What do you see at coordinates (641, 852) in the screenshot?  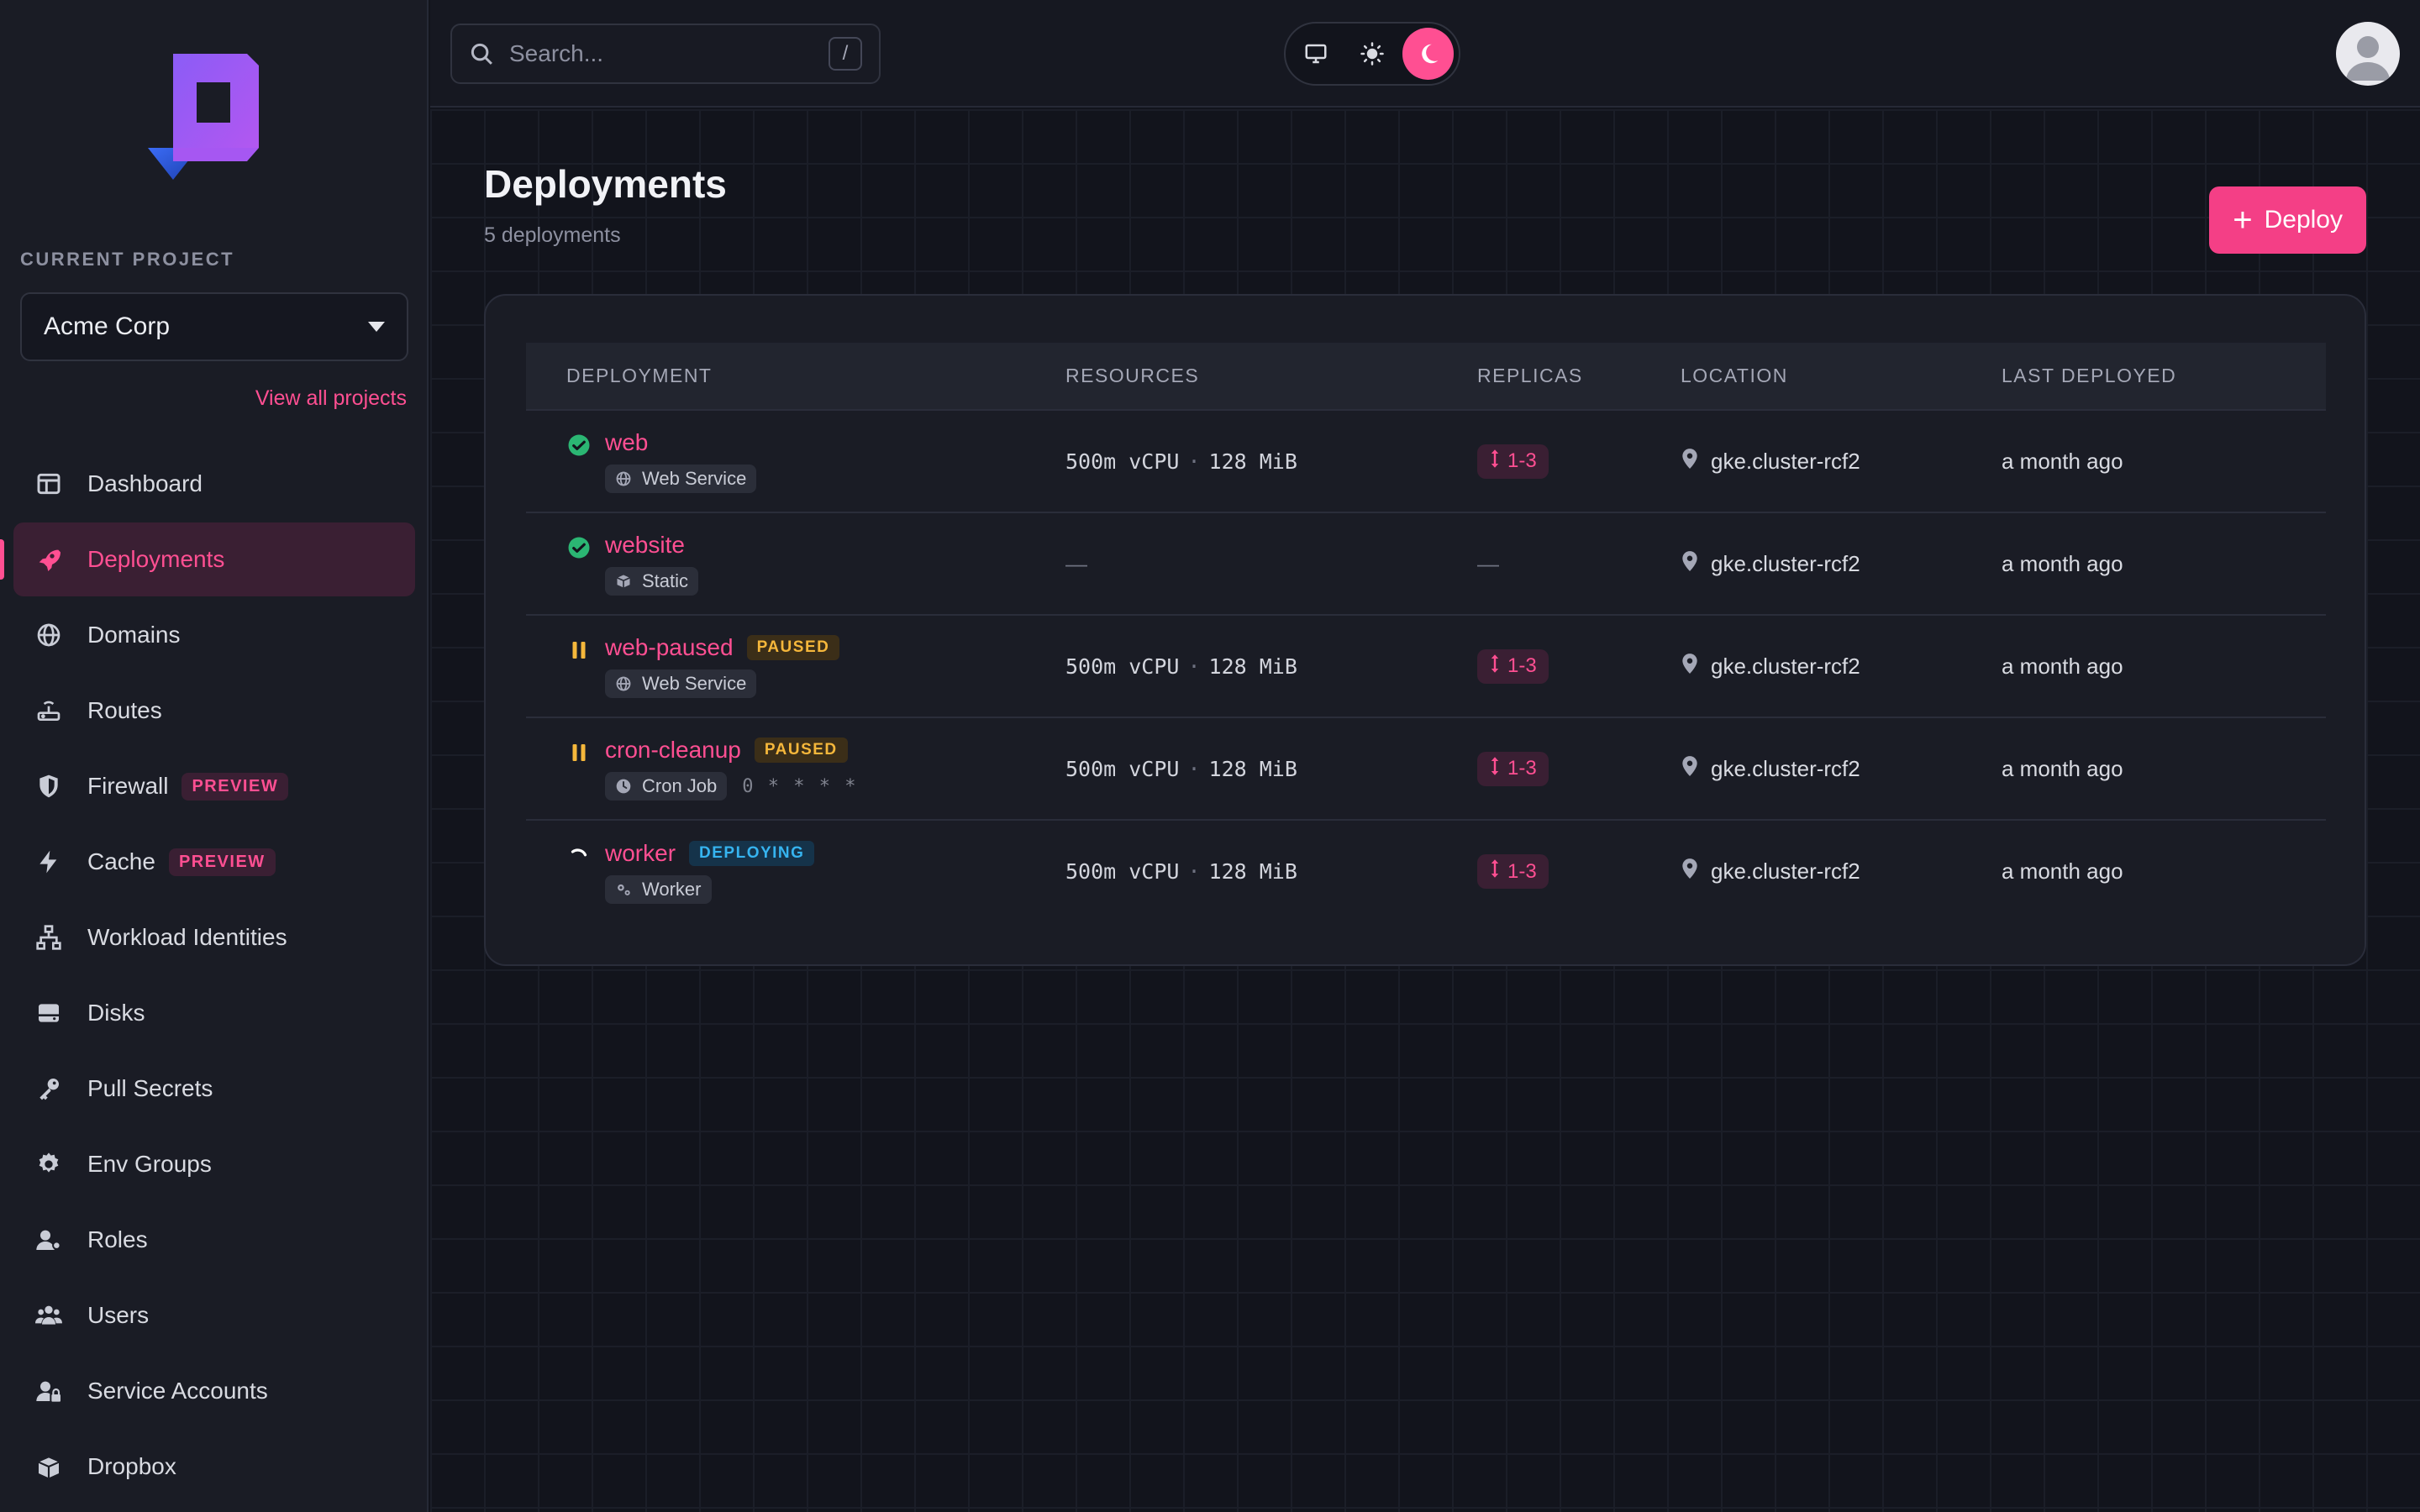 I see `deployment-name-link: worker` at bounding box center [641, 852].